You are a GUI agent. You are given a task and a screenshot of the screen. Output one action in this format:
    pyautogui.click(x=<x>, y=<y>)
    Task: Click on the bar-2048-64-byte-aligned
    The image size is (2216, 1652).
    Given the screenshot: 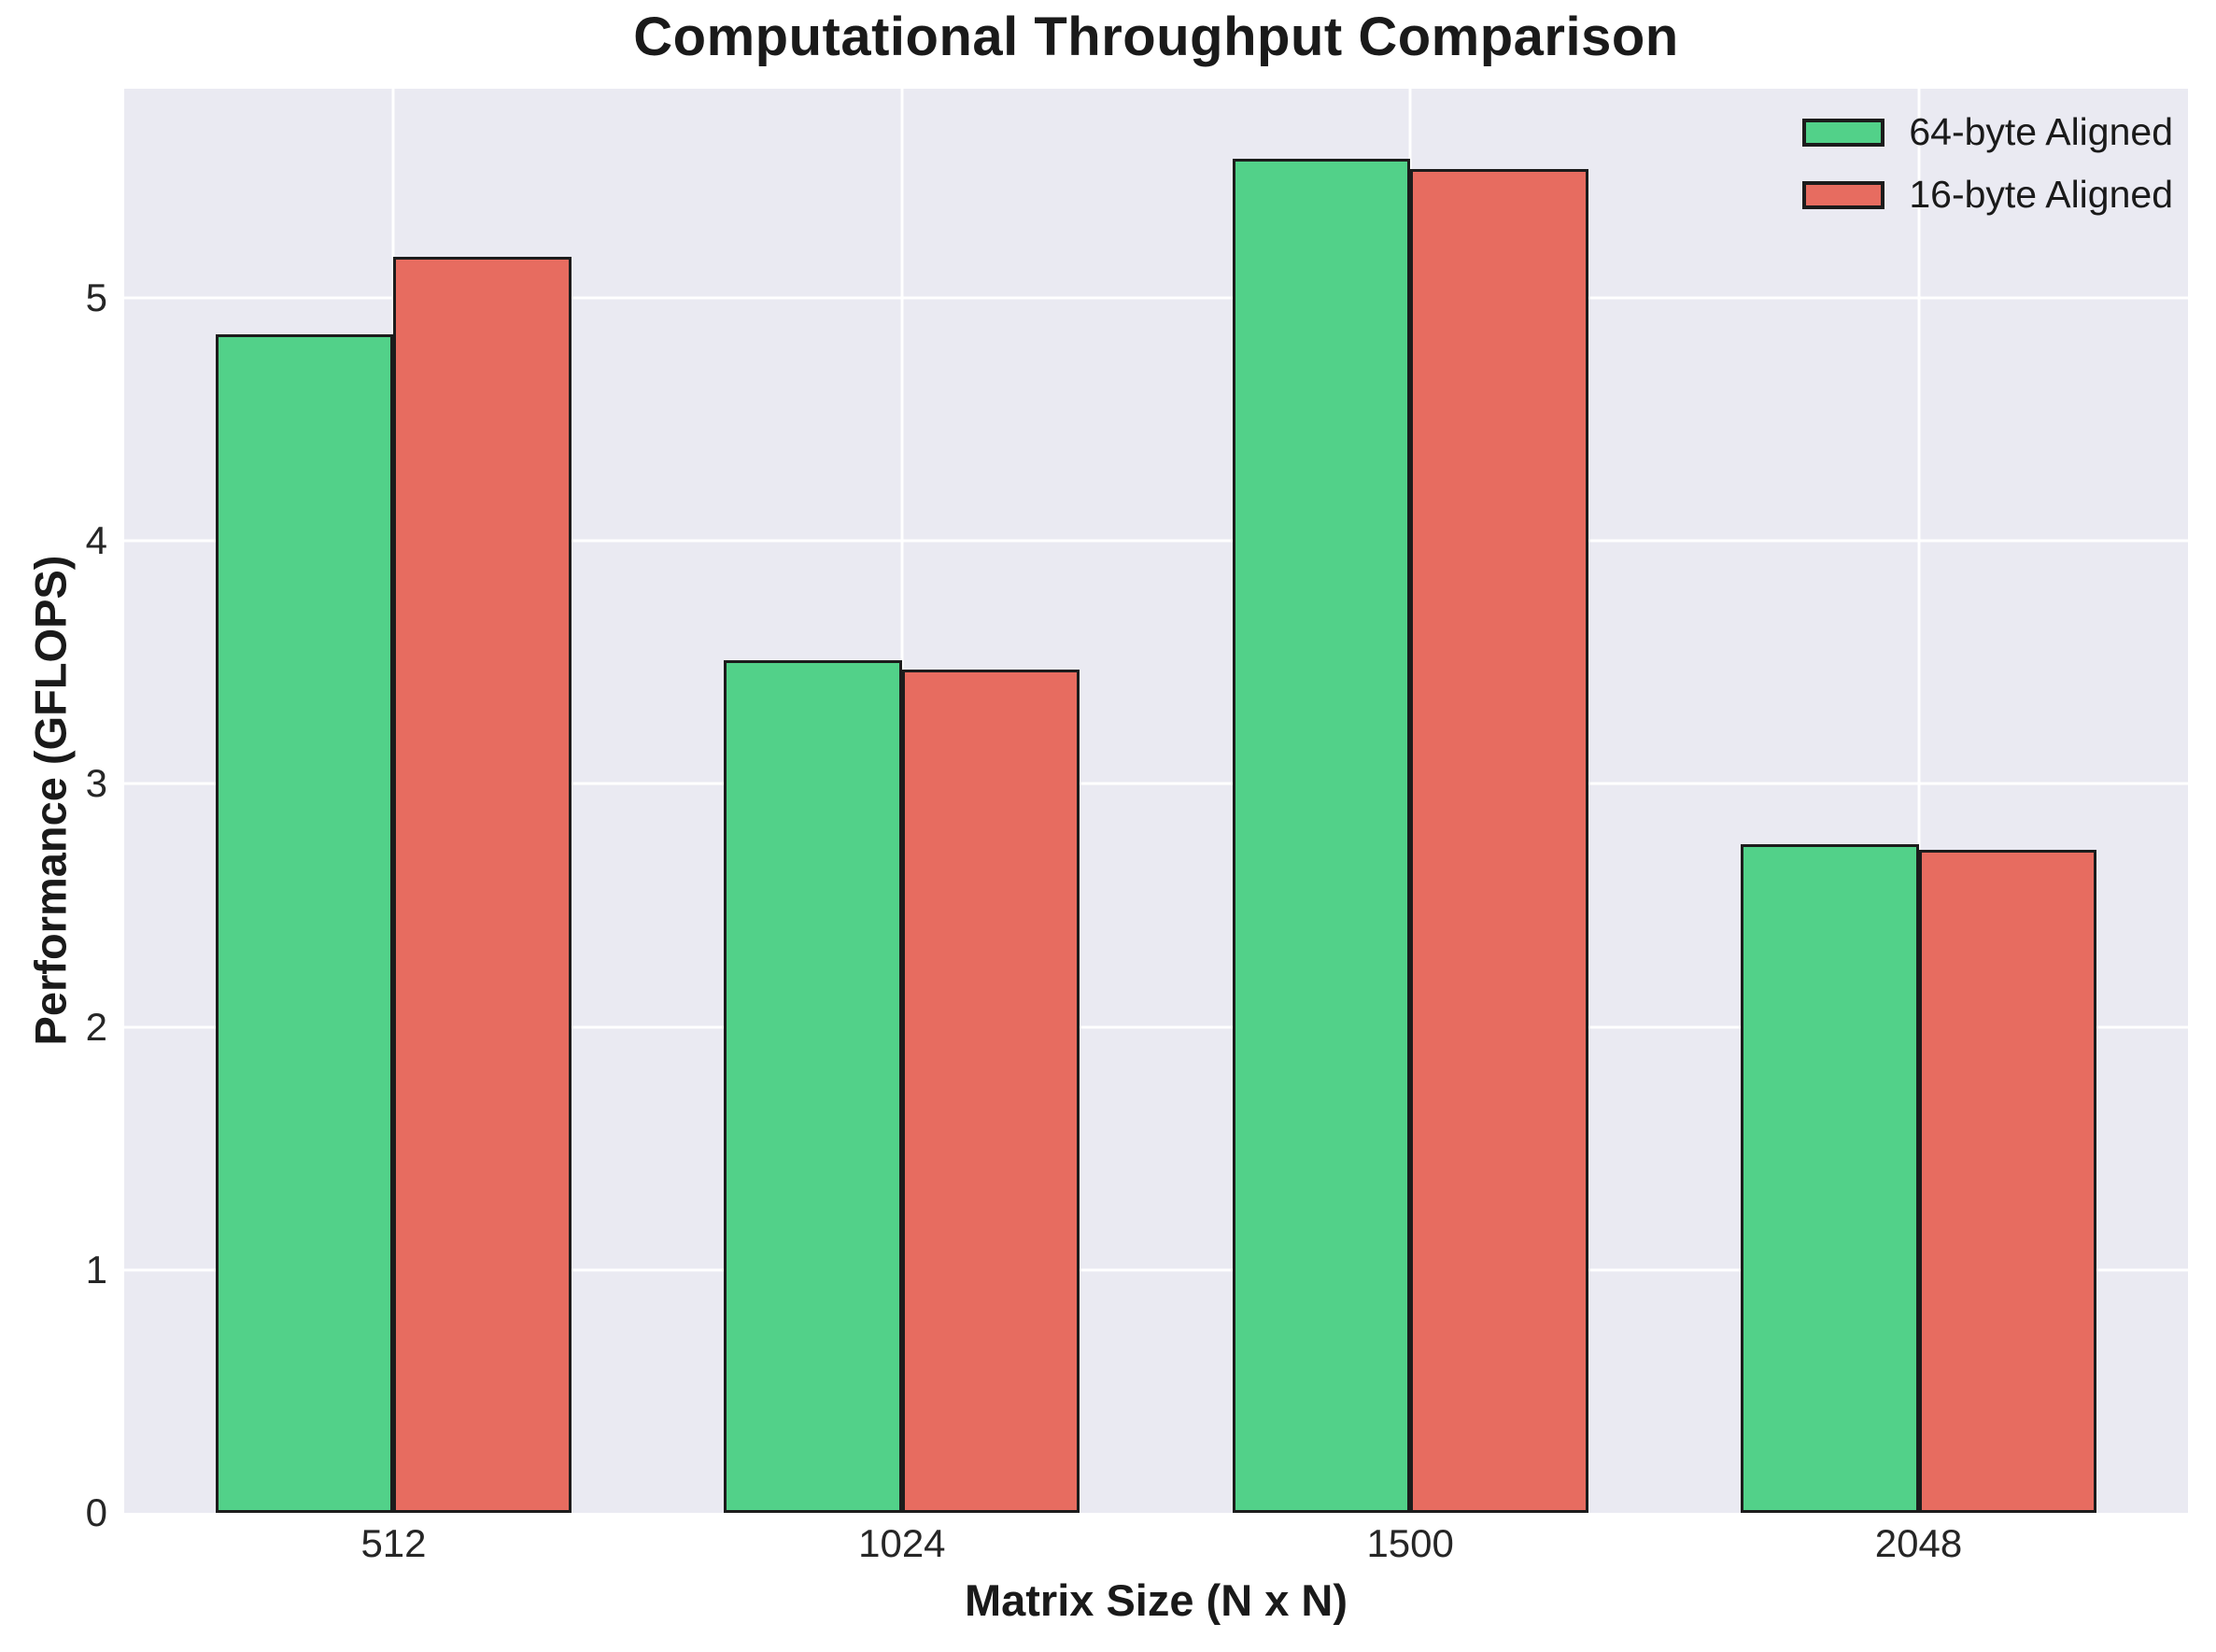 What is the action you would take?
    pyautogui.click(x=1829, y=1178)
    